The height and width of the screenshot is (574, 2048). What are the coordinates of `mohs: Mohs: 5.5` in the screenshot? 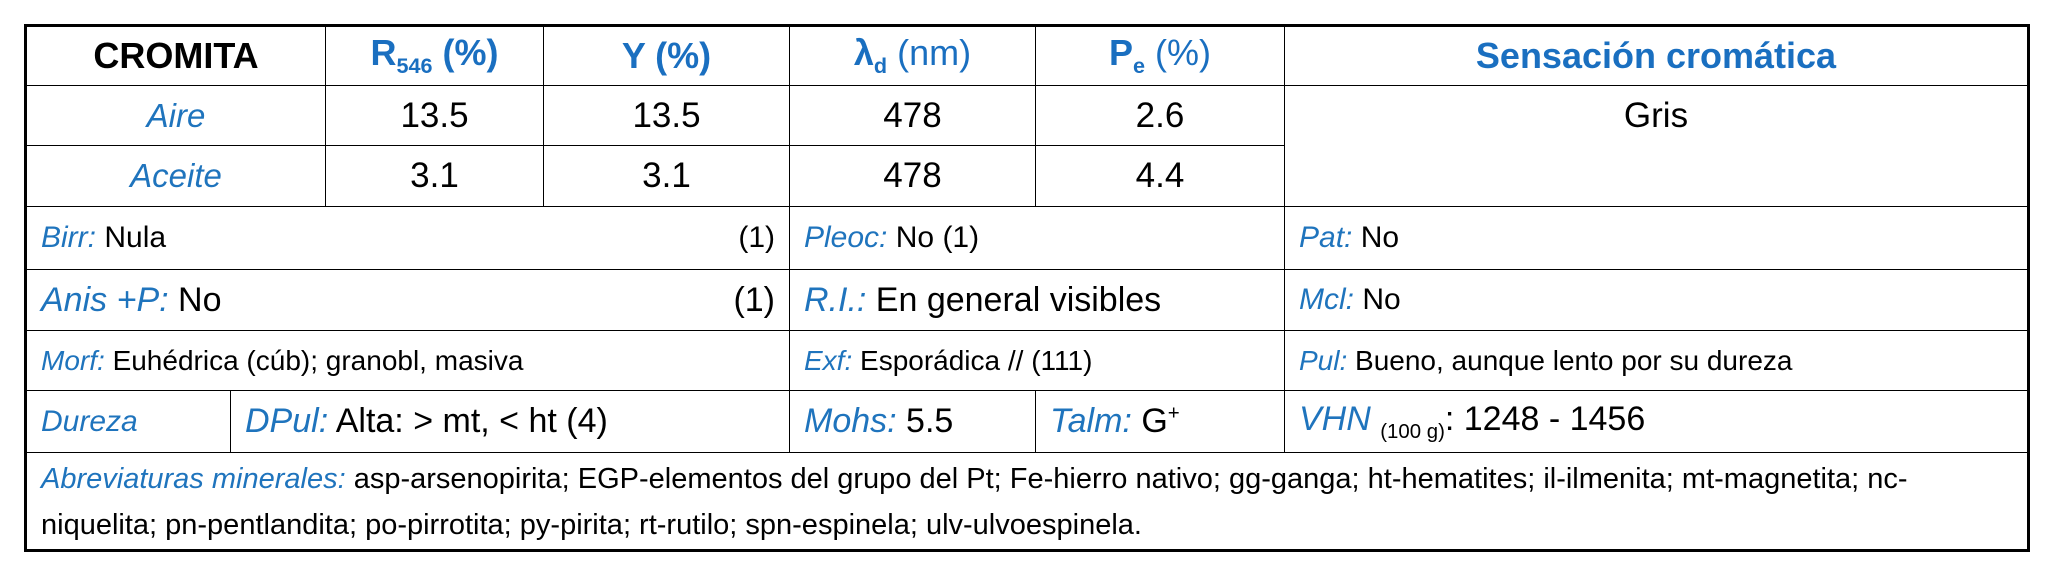 It's located at (912, 421).